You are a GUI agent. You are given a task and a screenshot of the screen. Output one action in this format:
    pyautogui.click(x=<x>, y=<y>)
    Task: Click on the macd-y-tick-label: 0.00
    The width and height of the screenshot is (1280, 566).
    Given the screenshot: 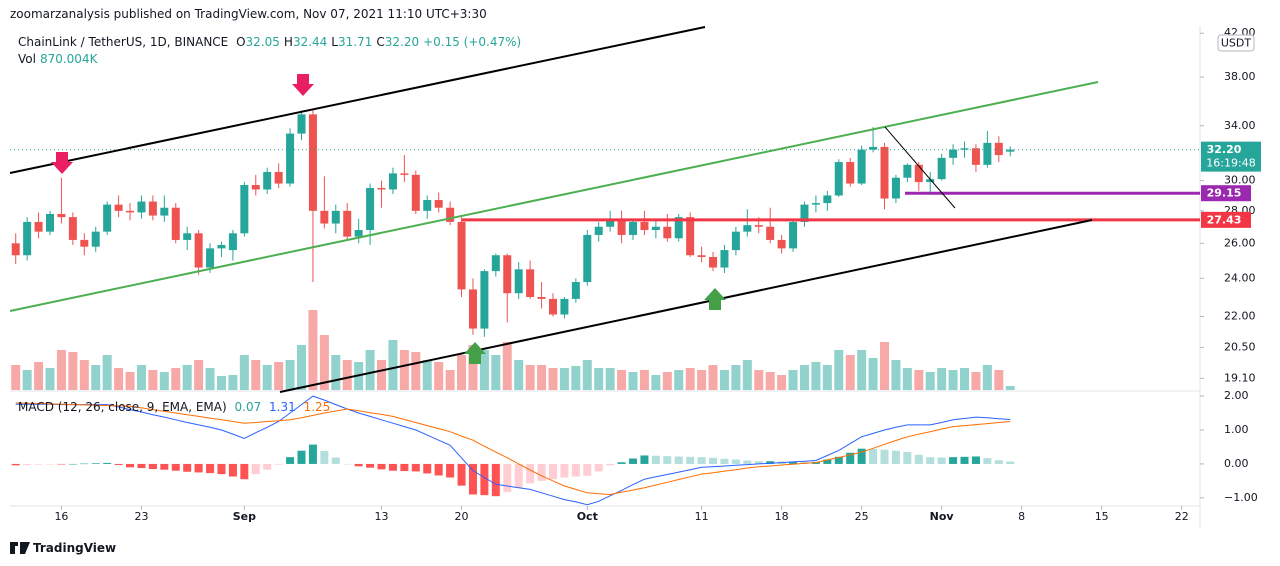 What is the action you would take?
    pyautogui.click(x=1236, y=463)
    